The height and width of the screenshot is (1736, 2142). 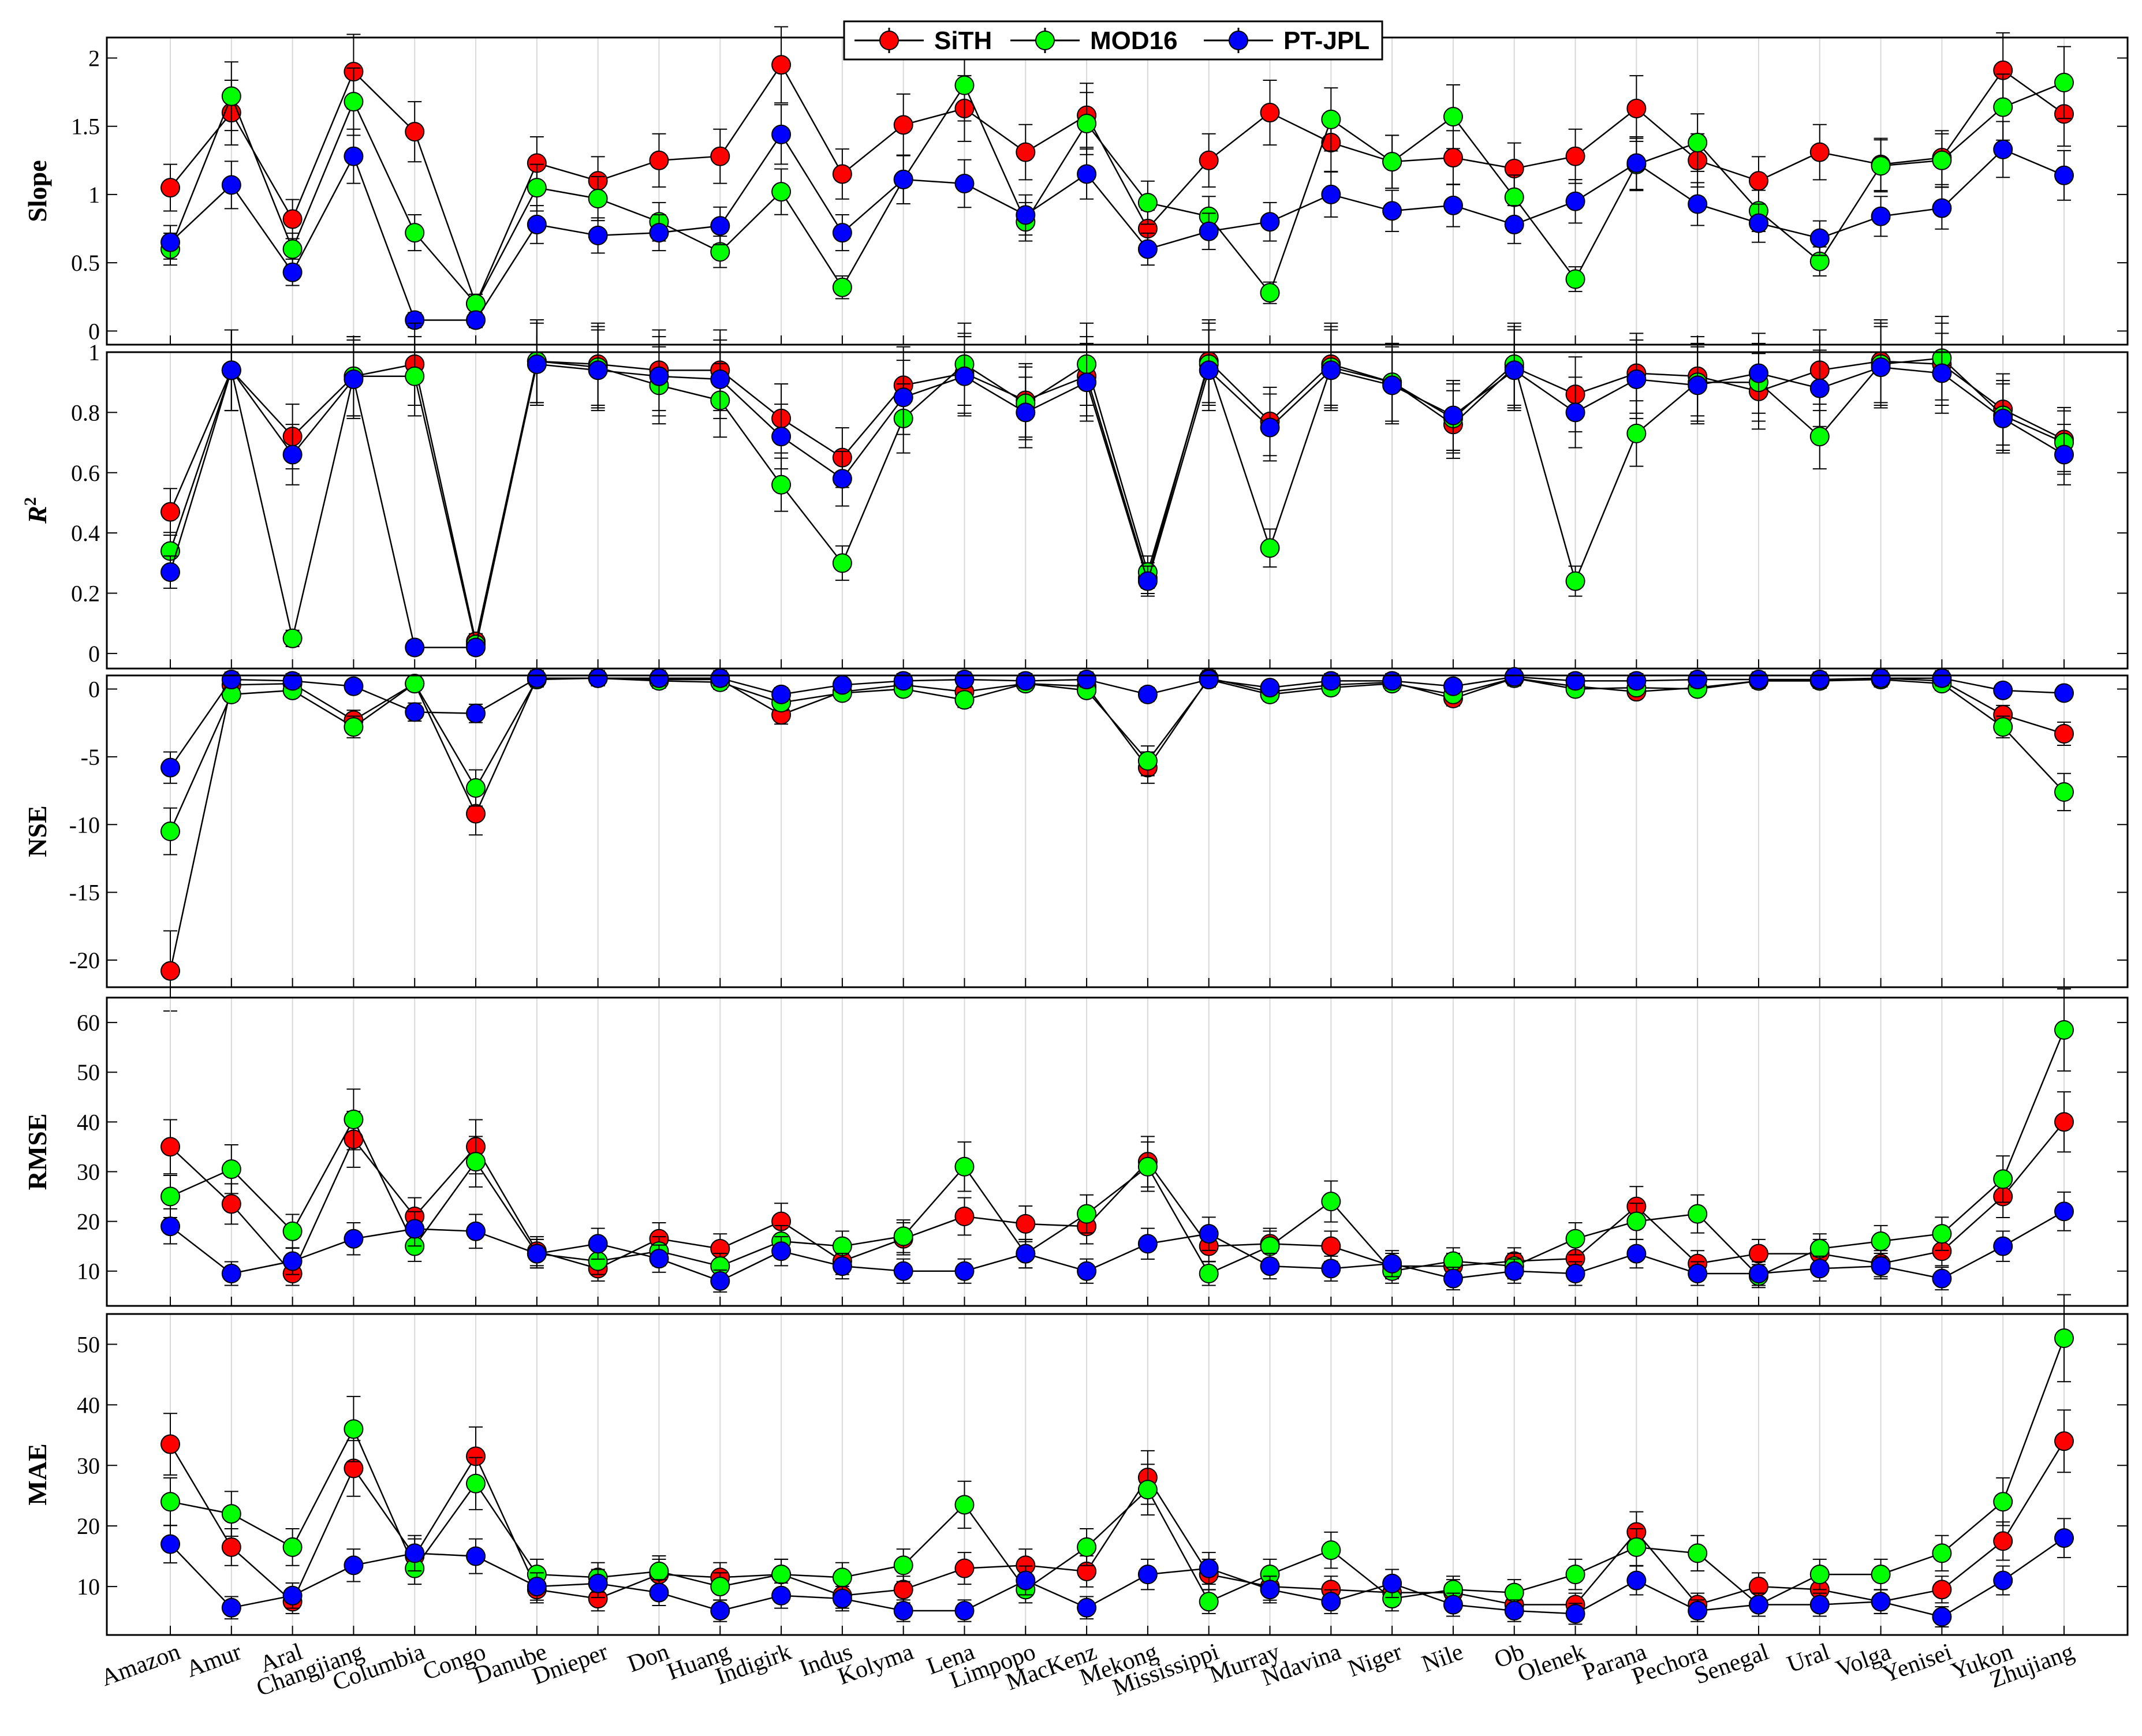 I want to click on point-rmse-sith-lena, so click(x=964, y=1216).